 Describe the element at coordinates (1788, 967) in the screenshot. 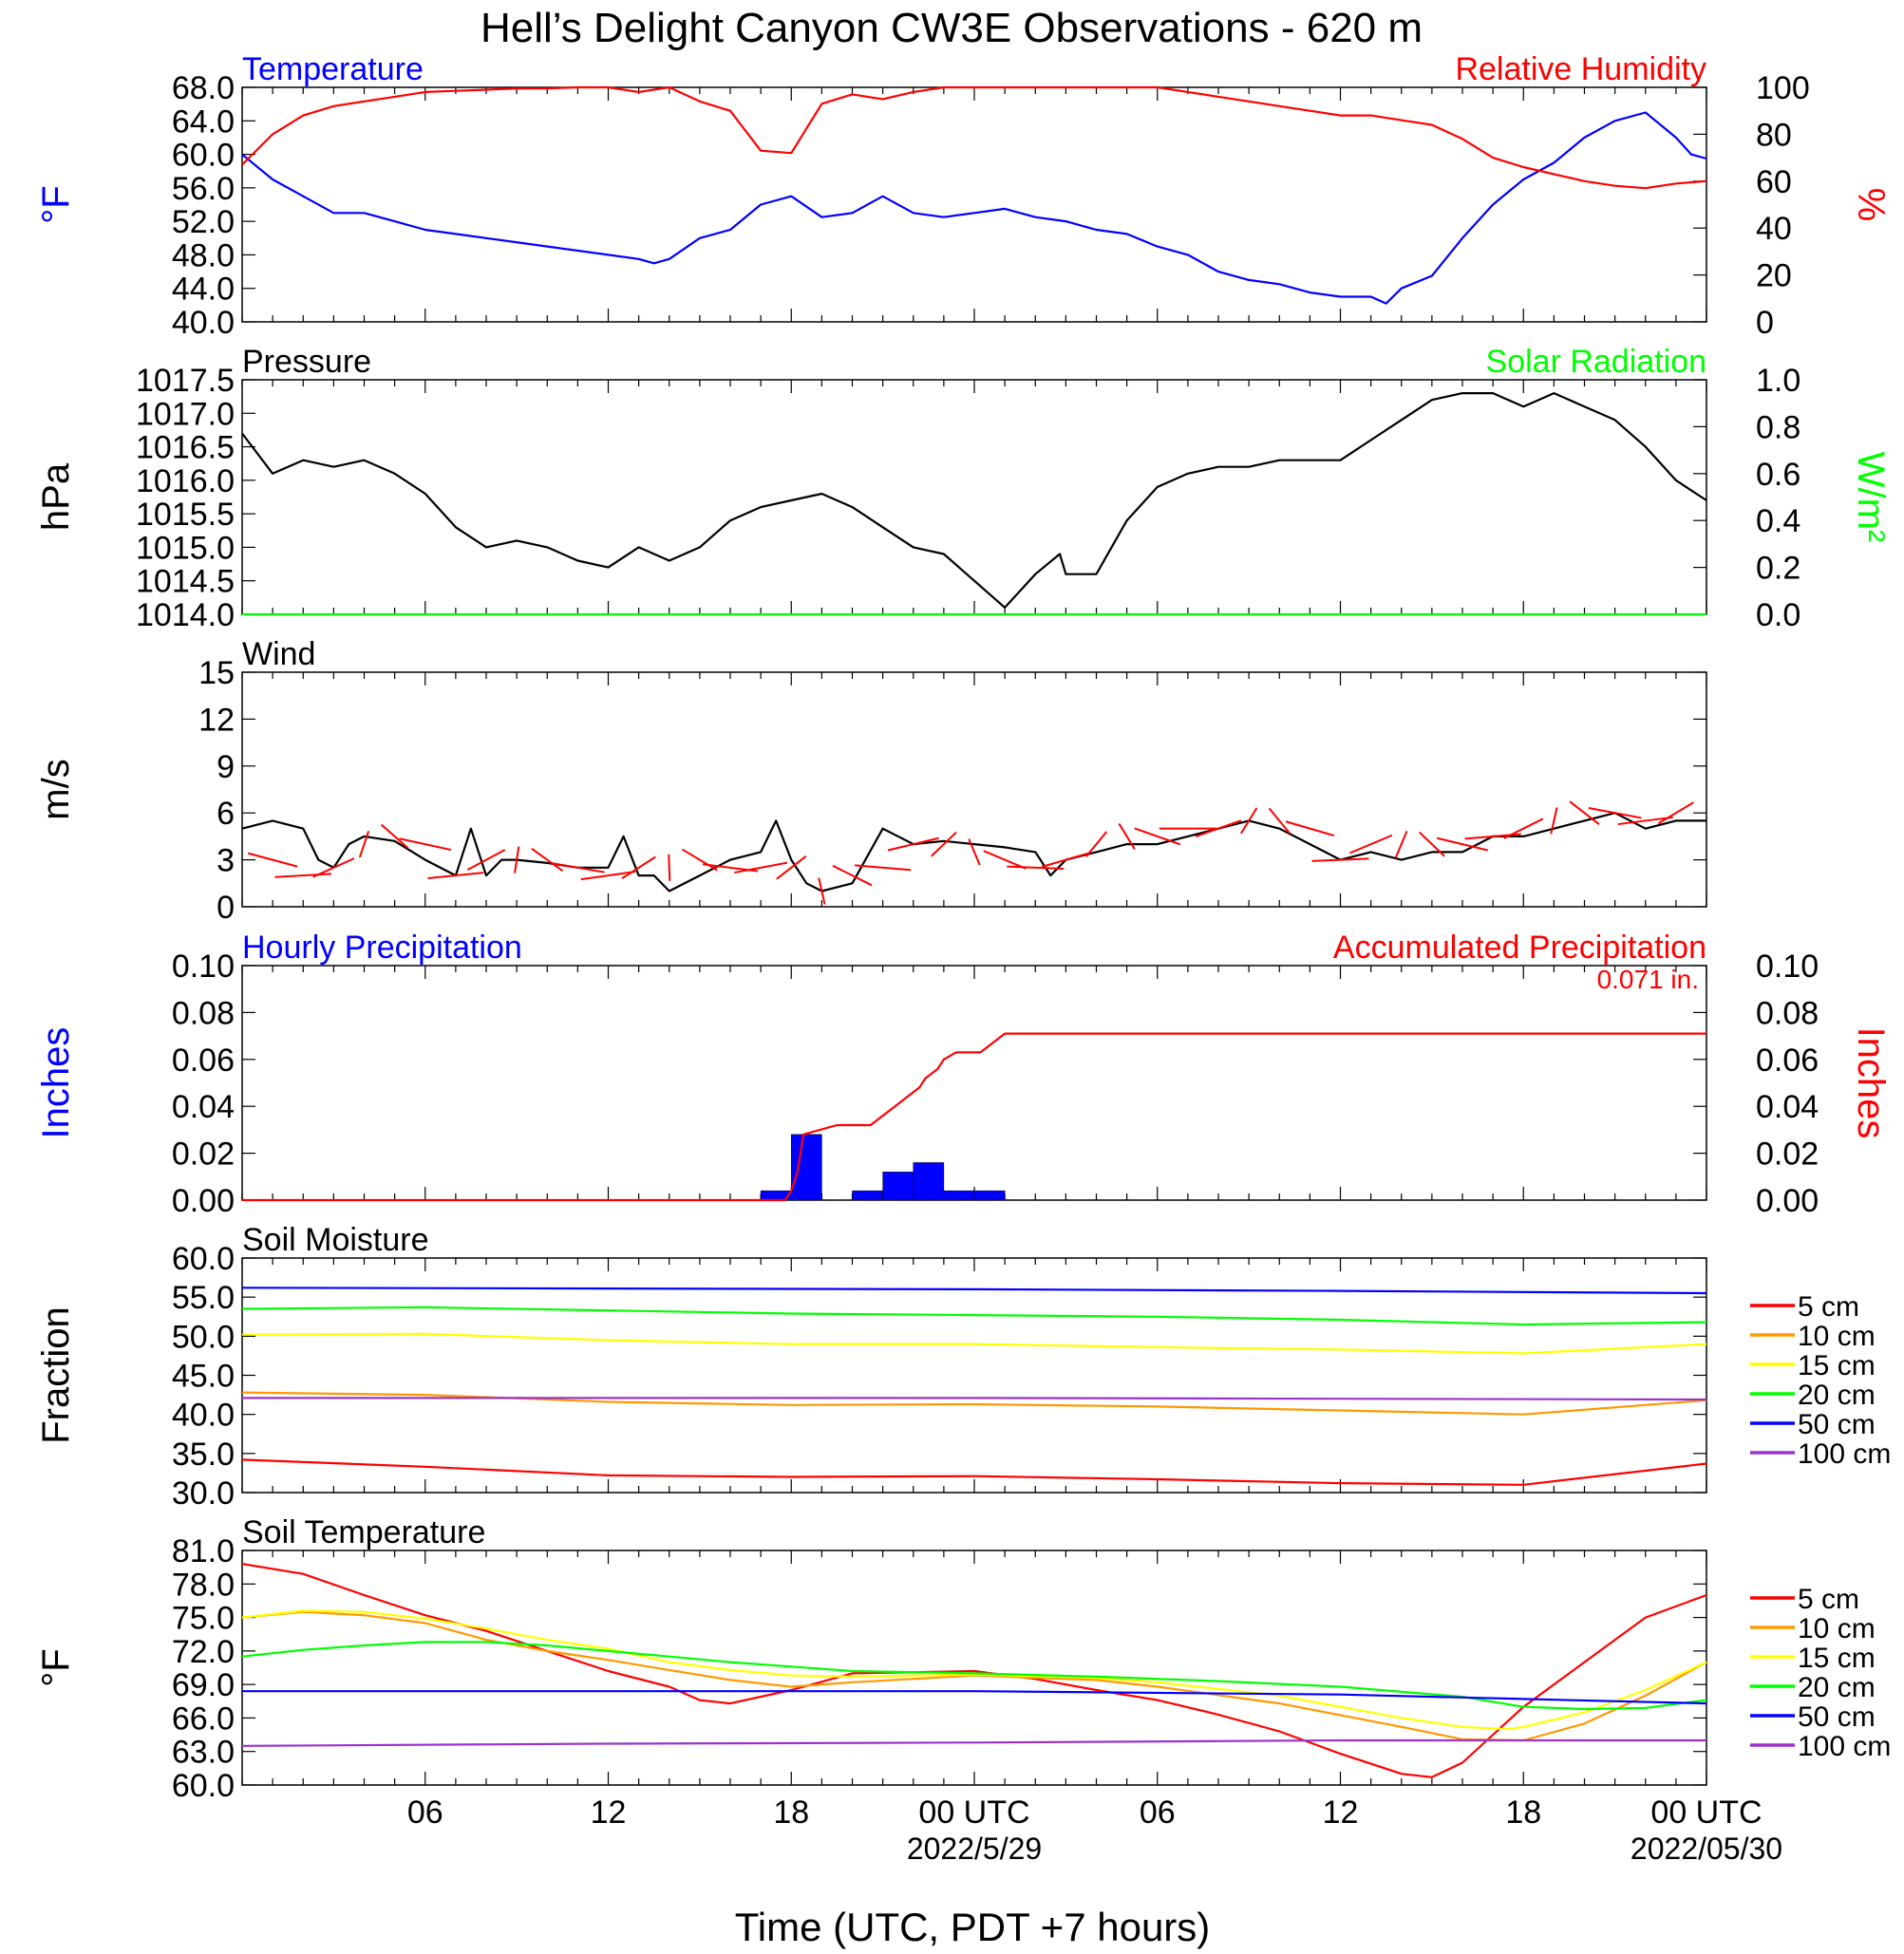

I see `precip-y2tick-label: 0.10` at that location.